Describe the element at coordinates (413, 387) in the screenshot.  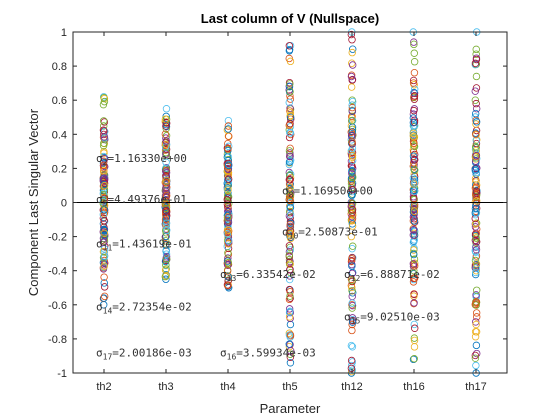
I see `x-tick-label-th16: th16` at that location.